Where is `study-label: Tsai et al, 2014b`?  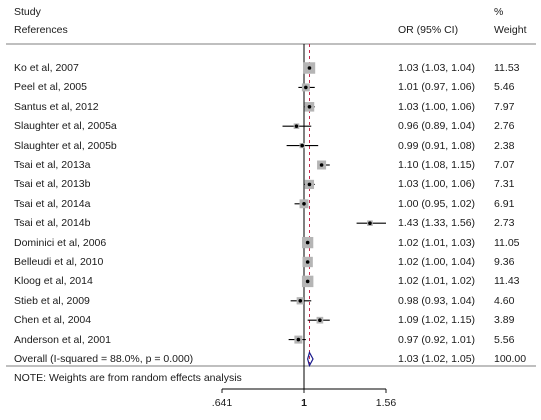 study-label: Tsai et al, 2014b is located at coordinates (52, 223).